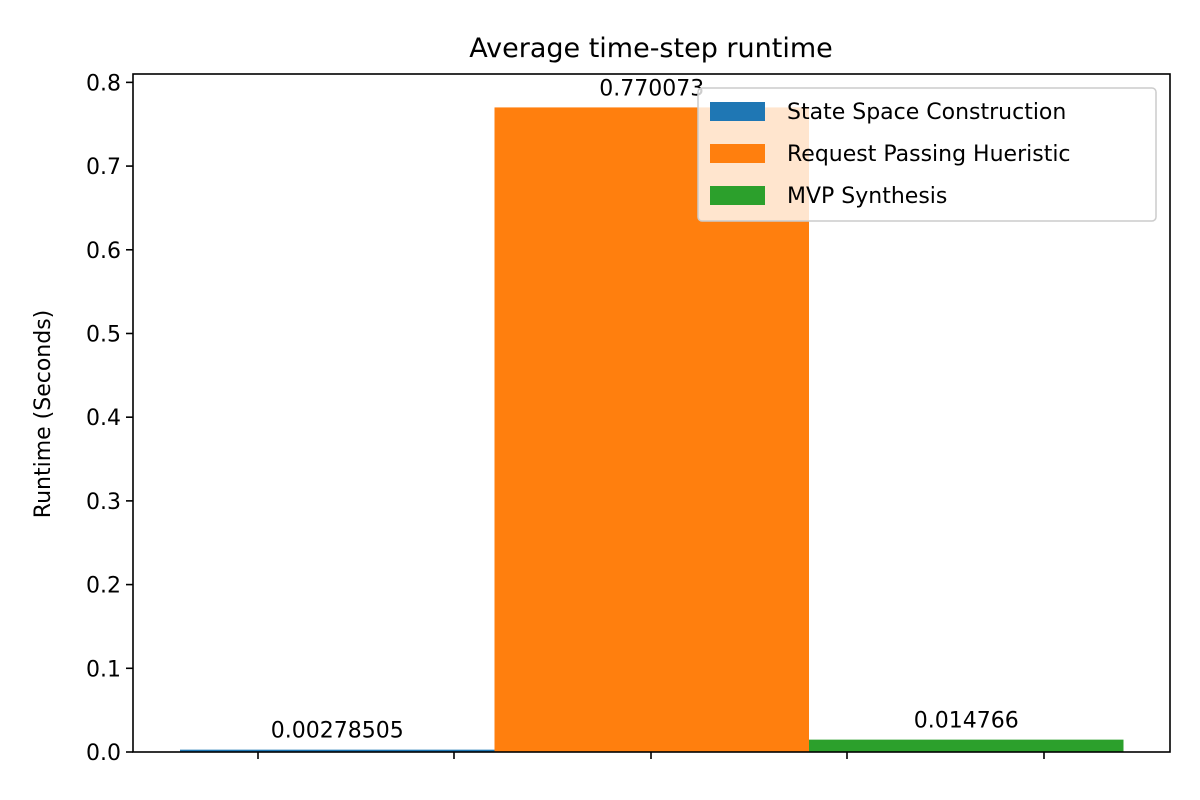 Image resolution: width=1200 pixels, height=800 pixels. What do you see at coordinates (103, 251) in the screenshot?
I see `y-tick-label: 0.6` at bounding box center [103, 251].